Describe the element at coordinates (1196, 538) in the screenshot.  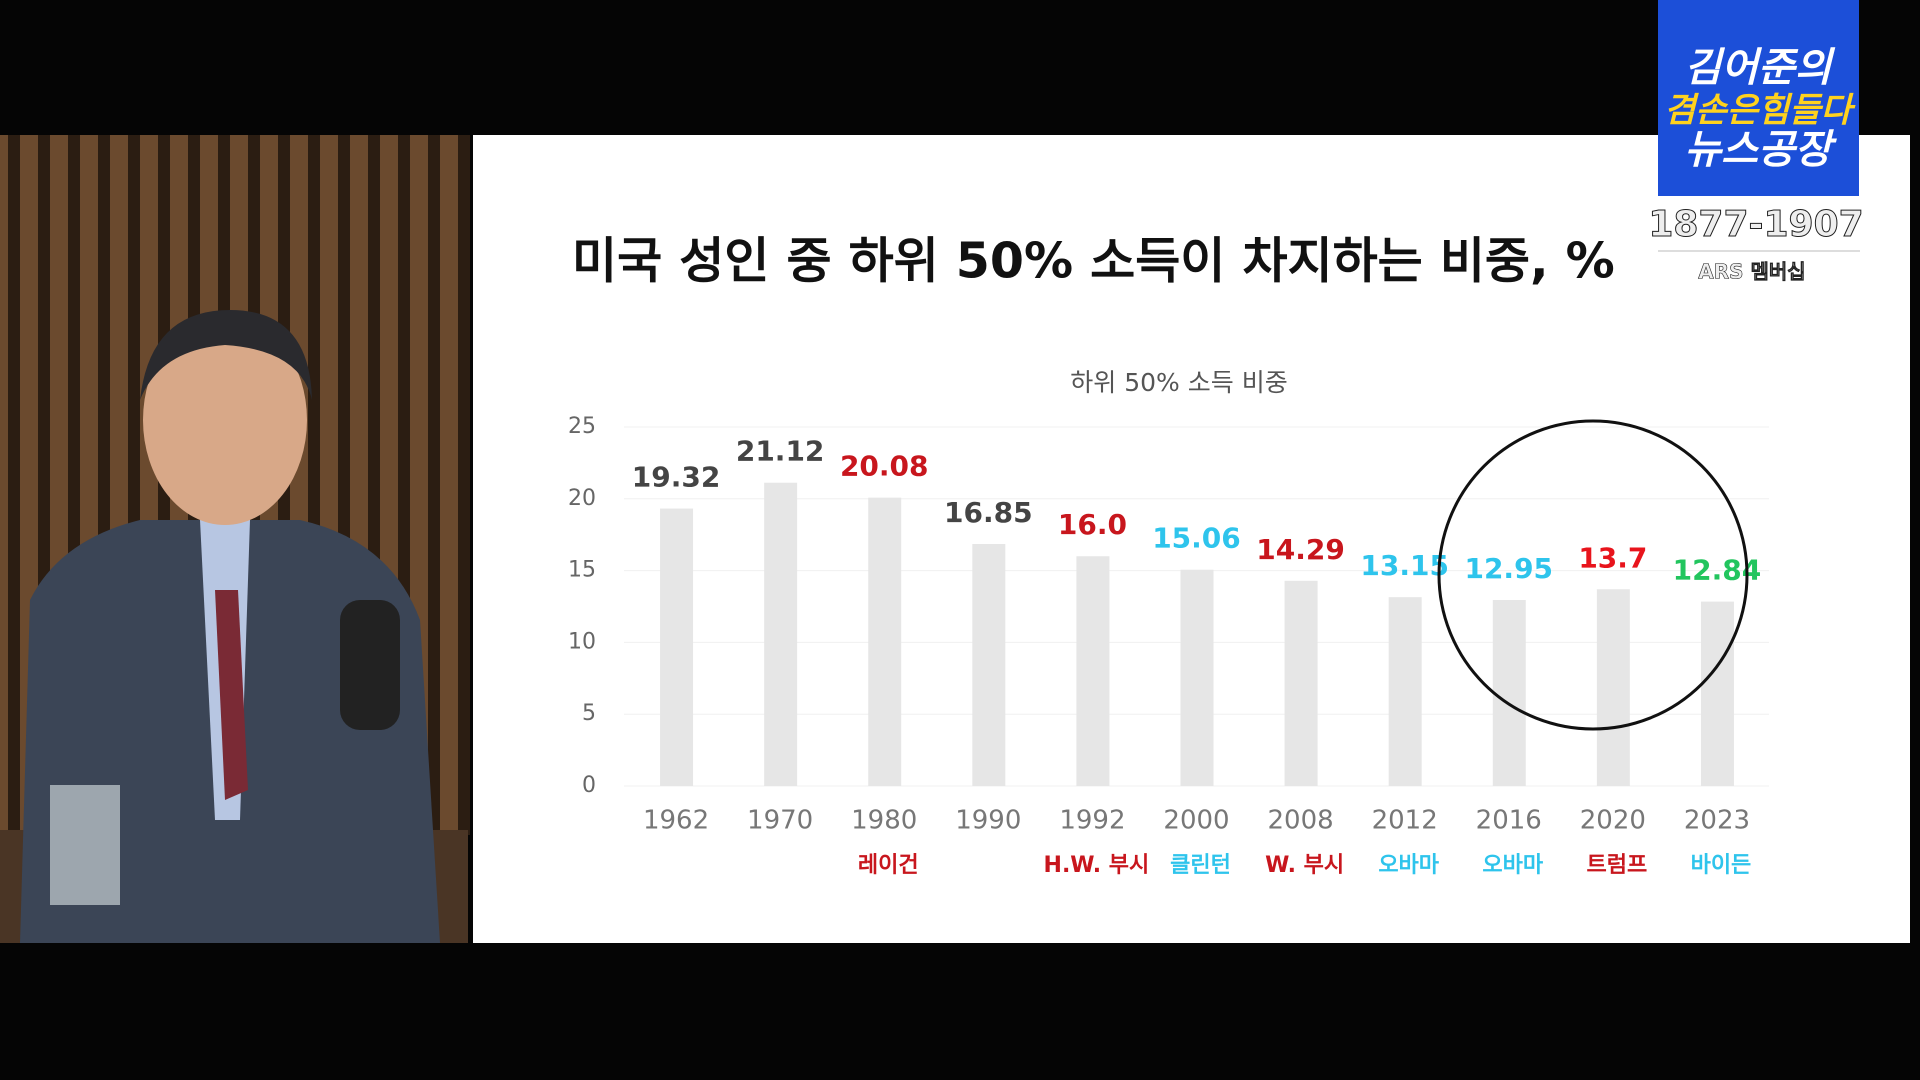
I see `value-label: 15.06` at that location.